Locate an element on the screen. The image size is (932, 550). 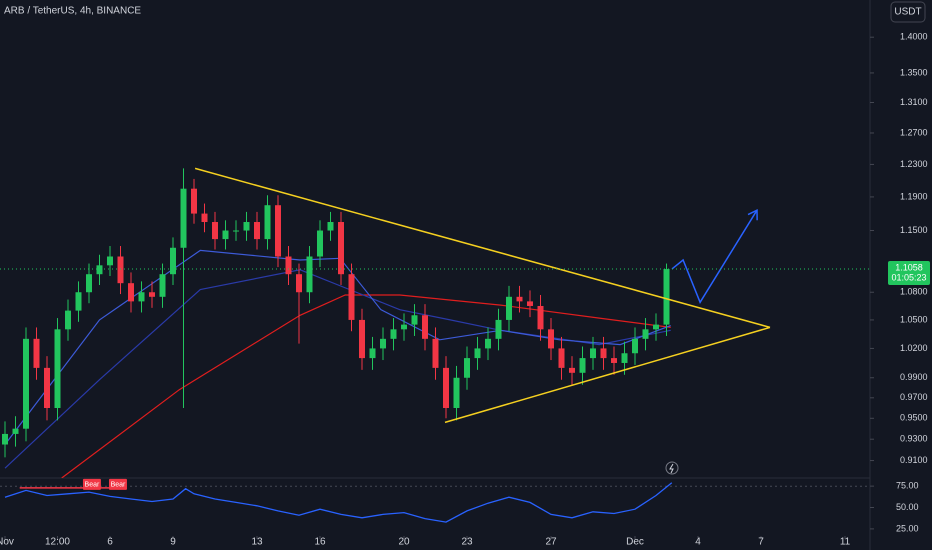
x-tick-label: 23 is located at coordinates (467, 542).